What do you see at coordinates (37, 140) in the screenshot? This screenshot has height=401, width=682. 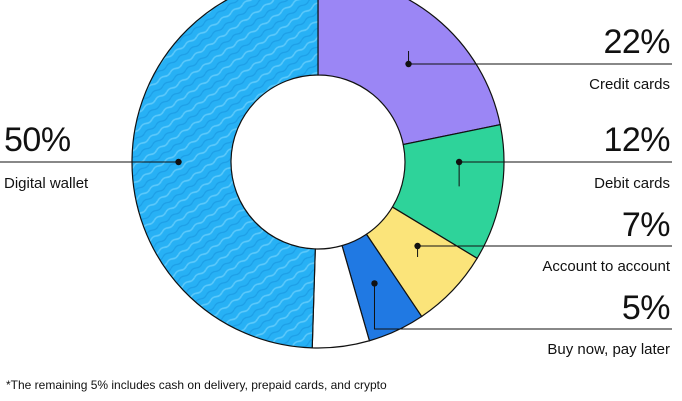 I see `percent-label-digital-wallet: 50%` at bounding box center [37, 140].